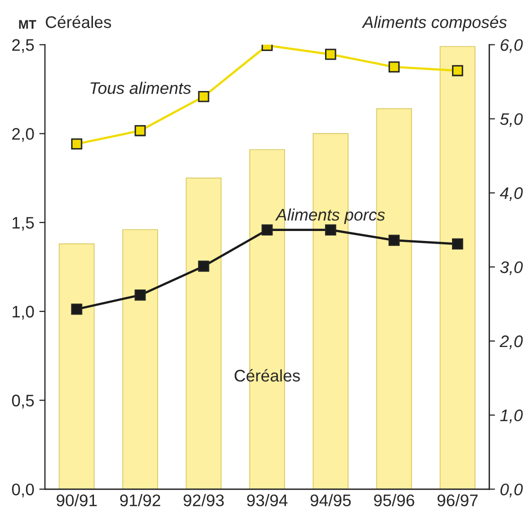 The image size is (529, 526). Describe the element at coordinates (511, 120) in the screenshot. I see `y2-tick-label: 5,0` at that location.